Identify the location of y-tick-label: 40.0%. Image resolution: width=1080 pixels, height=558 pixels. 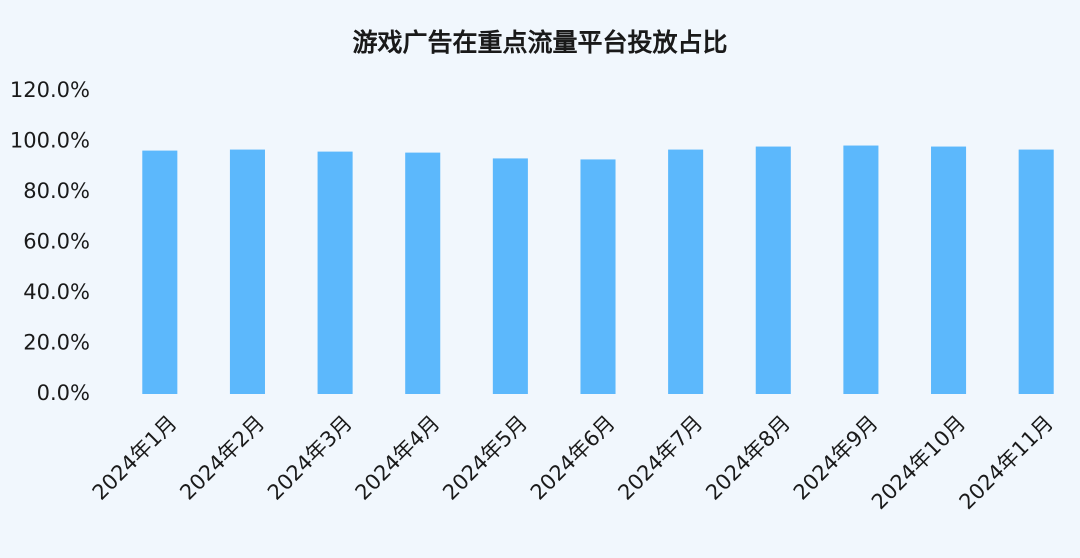
(56, 292).